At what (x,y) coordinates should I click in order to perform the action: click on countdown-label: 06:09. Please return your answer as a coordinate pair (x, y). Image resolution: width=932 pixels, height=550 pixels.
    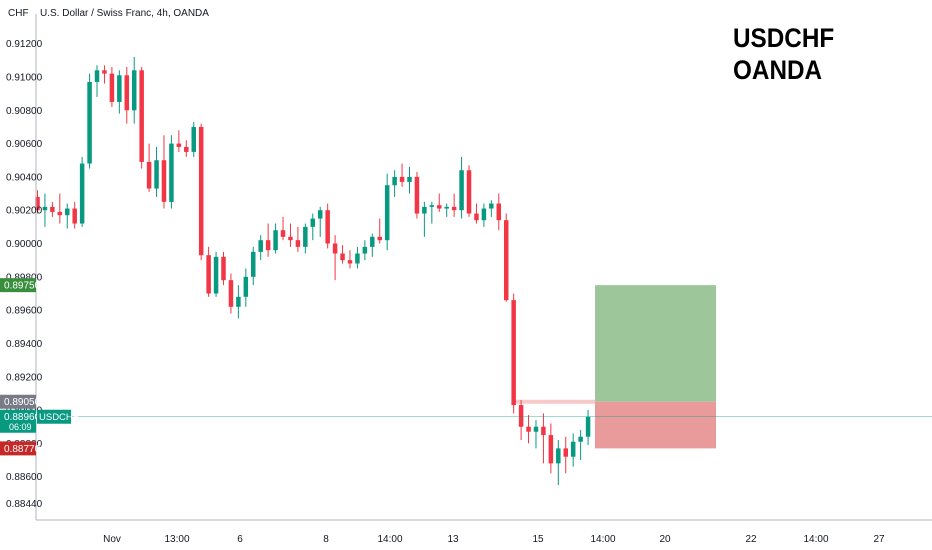
    Looking at the image, I should click on (20, 427).